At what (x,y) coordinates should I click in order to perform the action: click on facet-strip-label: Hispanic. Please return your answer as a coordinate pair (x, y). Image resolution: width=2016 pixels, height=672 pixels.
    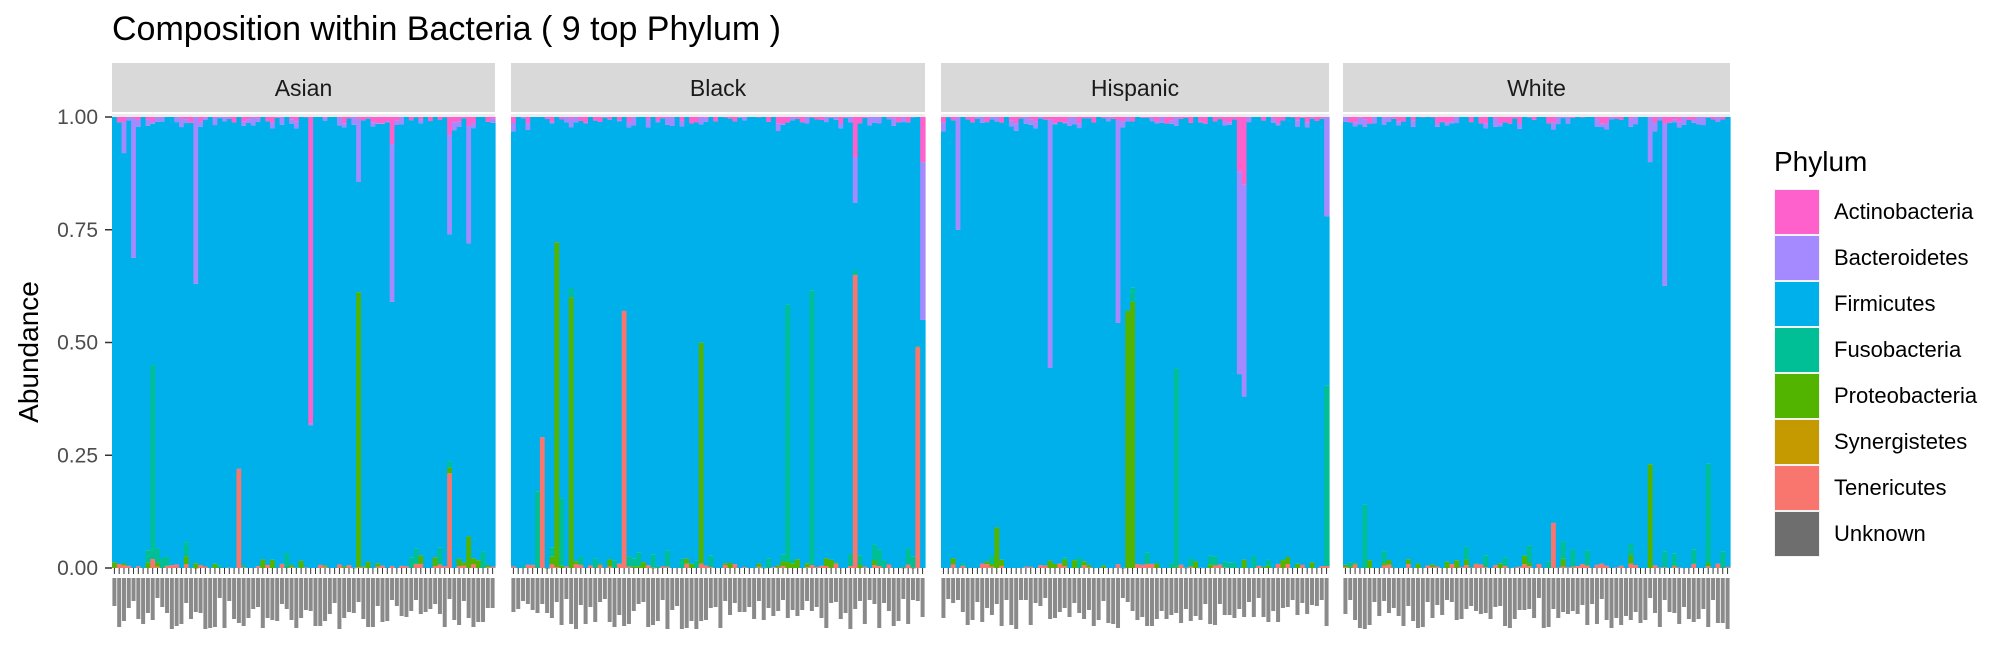
    Looking at the image, I should click on (1135, 88).